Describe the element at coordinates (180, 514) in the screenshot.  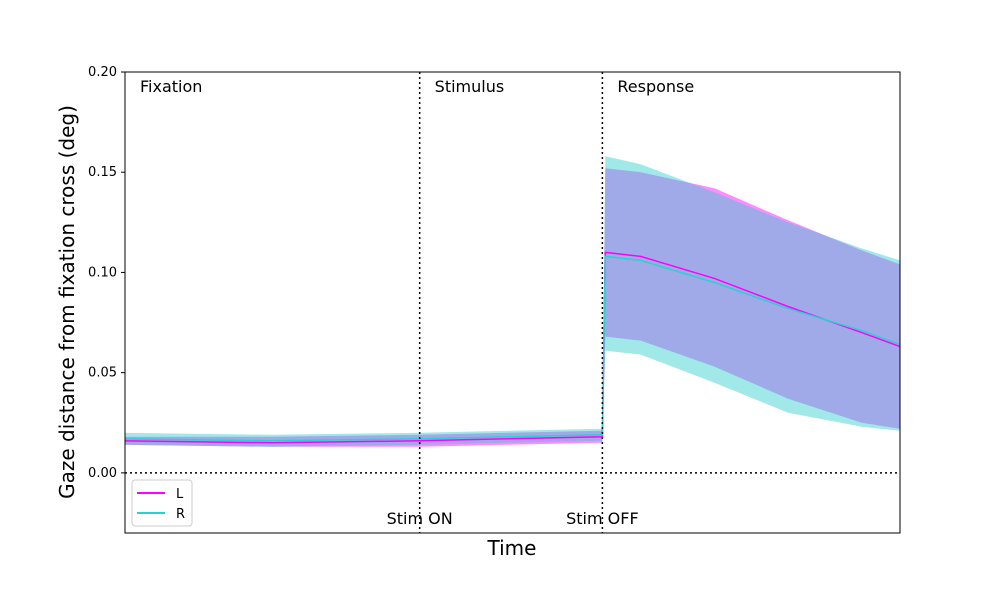
I see `legend-label-R: R` at that location.